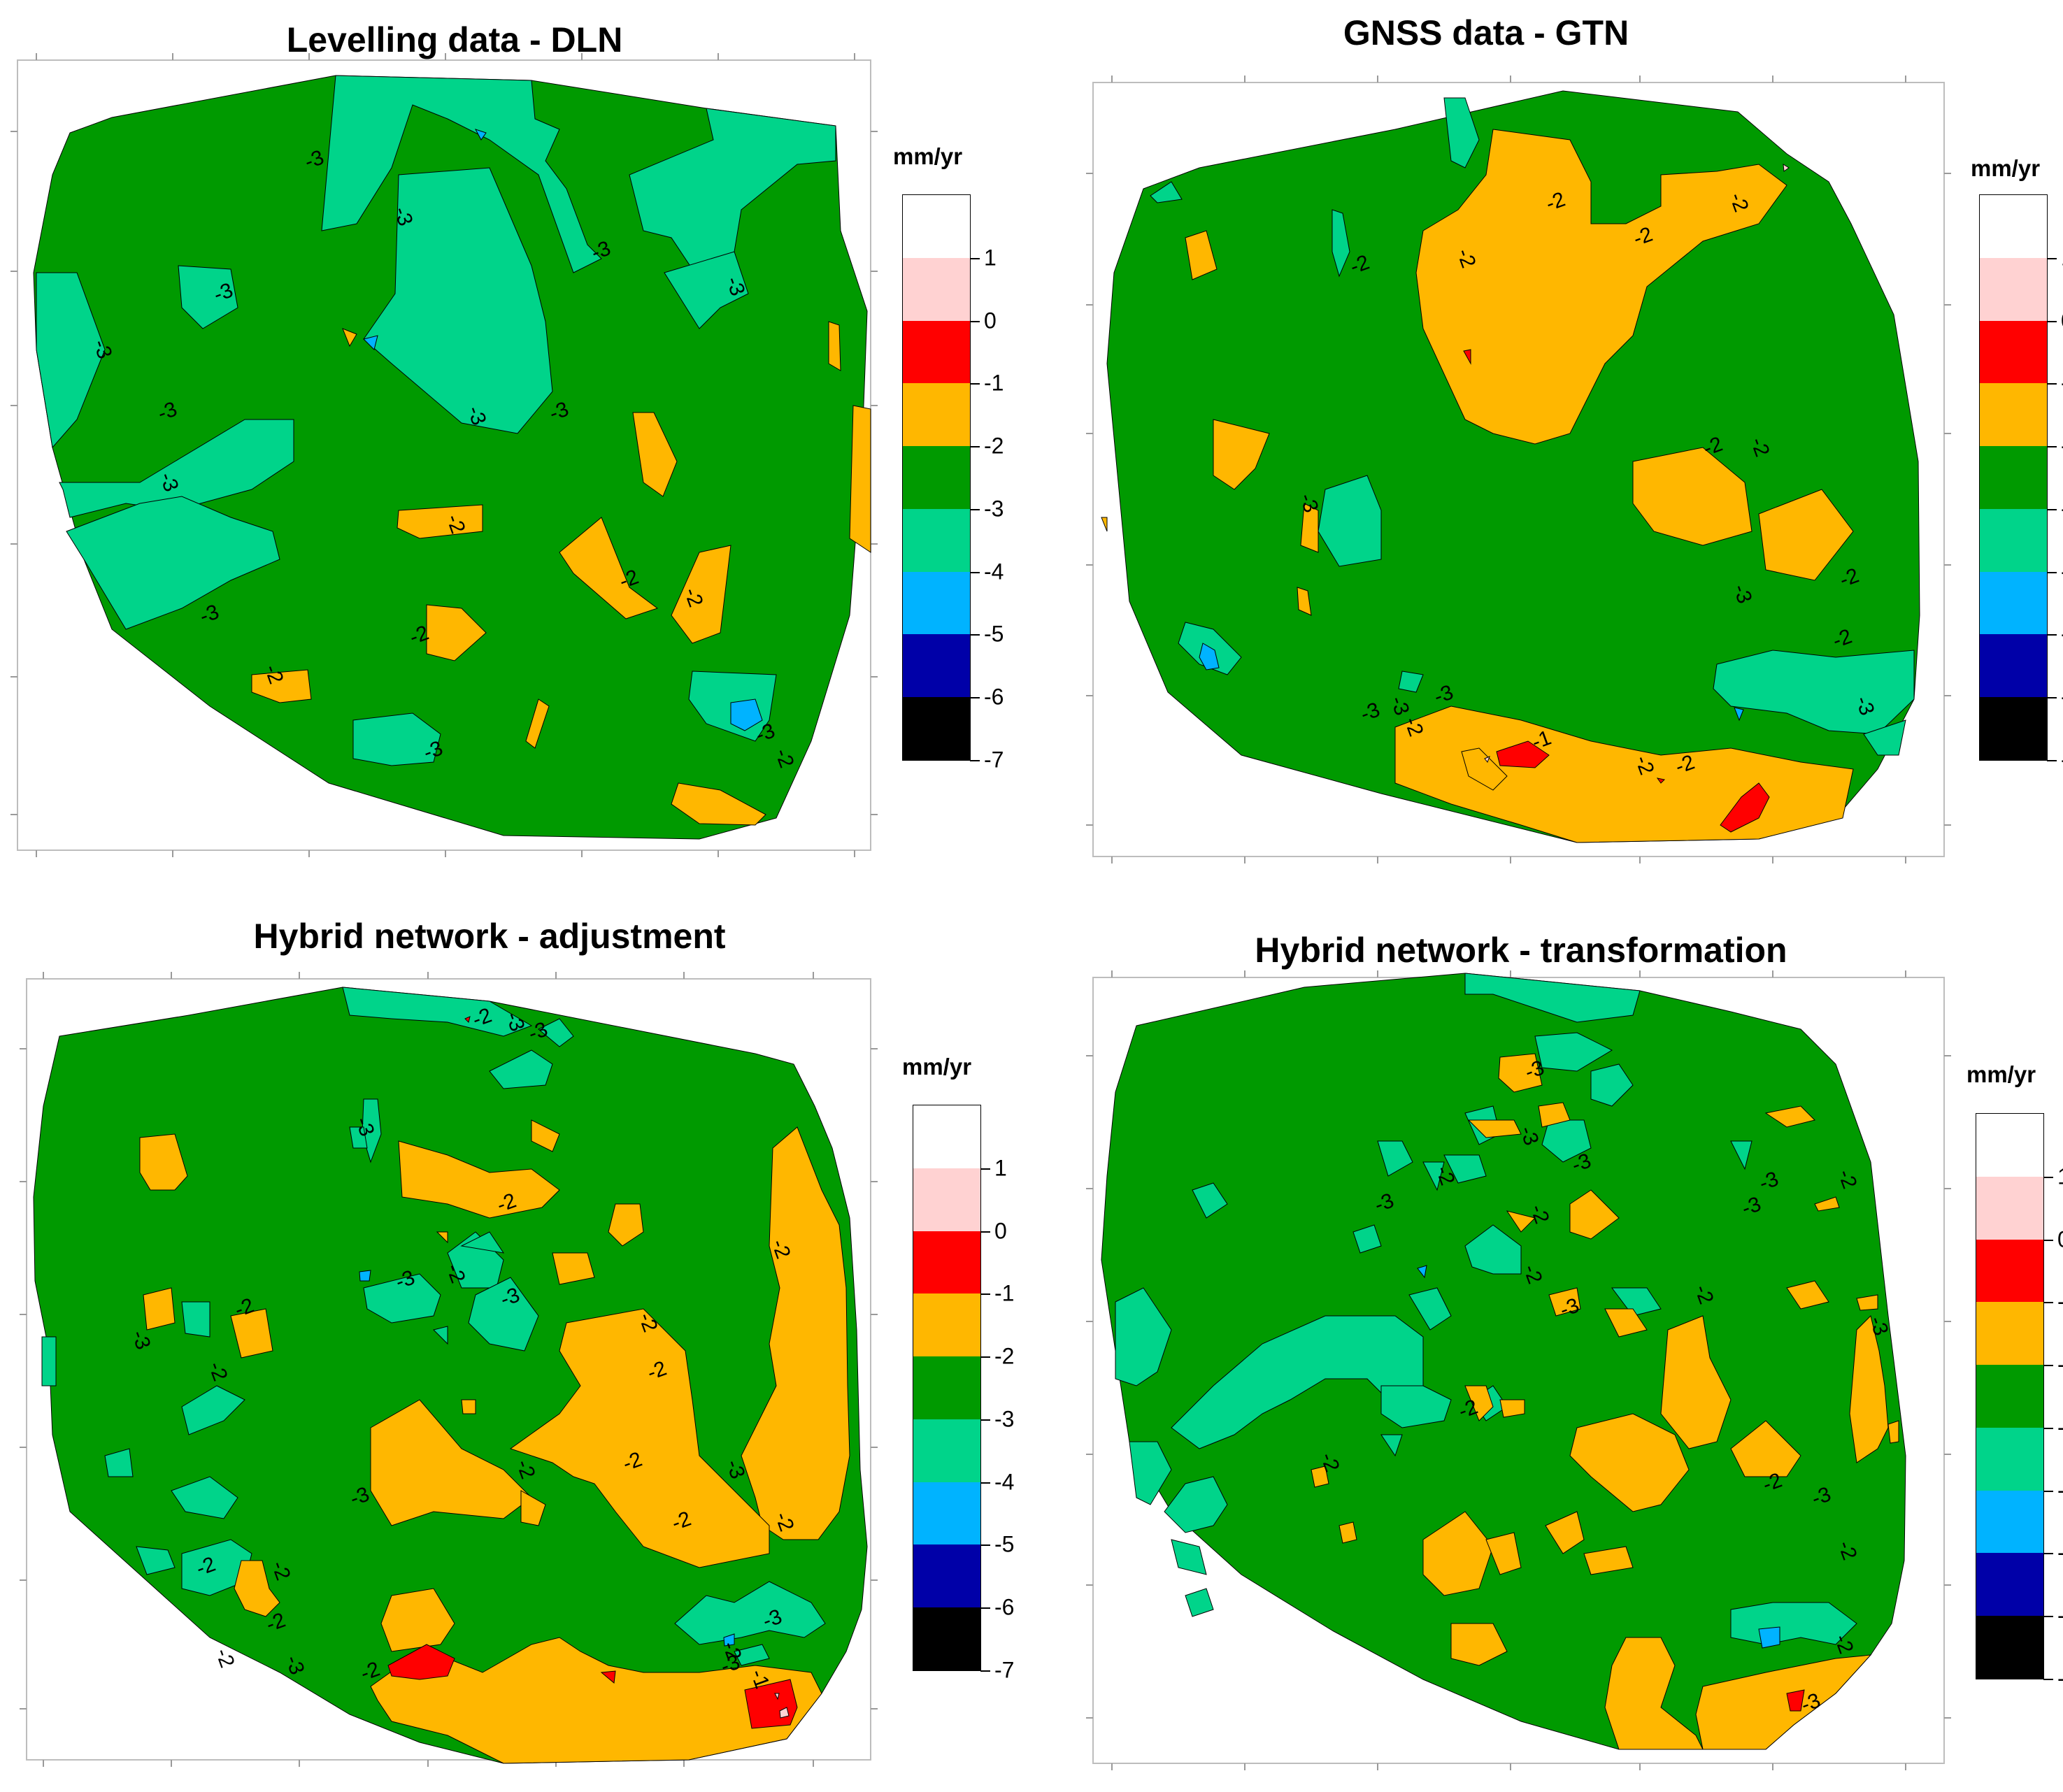 Image resolution: width=2063 pixels, height=1792 pixels. Describe the element at coordinates (1486, 33) in the screenshot. I see `chart-title: GNSS data - GTN` at that location.